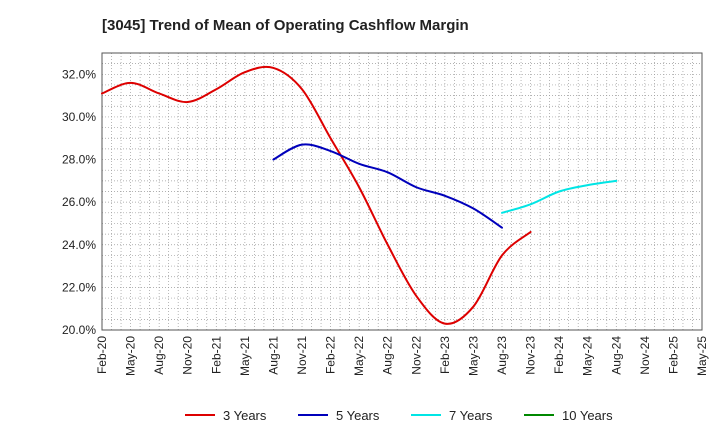 The width and height of the screenshot is (720, 440). What do you see at coordinates (399, 415) in the screenshot?
I see `legend: 3 Years 5 Years 7 Years 10 Years` at bounding box center [399, 415].